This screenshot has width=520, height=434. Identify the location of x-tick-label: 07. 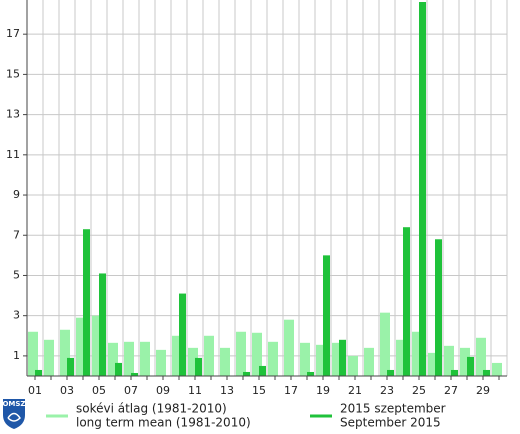
(131, 390).